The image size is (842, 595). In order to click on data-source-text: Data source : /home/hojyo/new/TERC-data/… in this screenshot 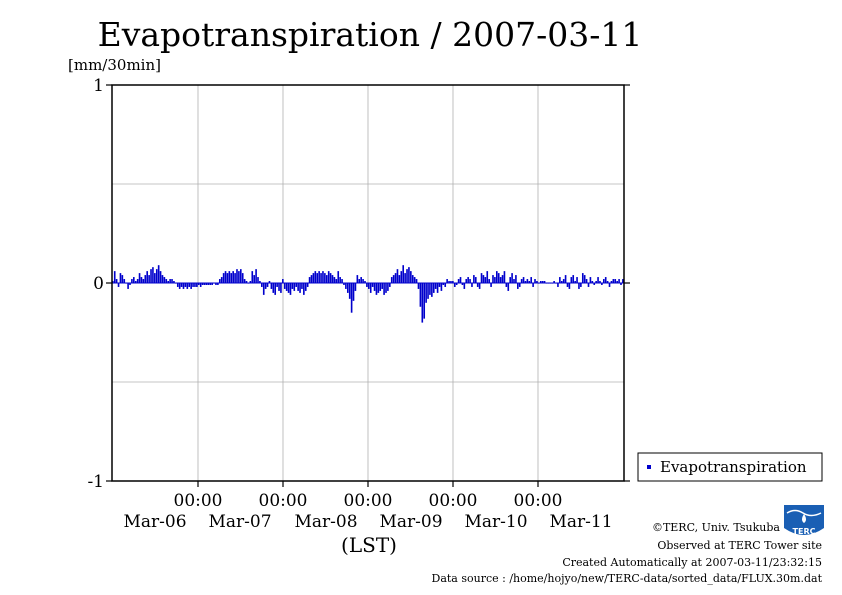, I will do `click(627, 578)`.